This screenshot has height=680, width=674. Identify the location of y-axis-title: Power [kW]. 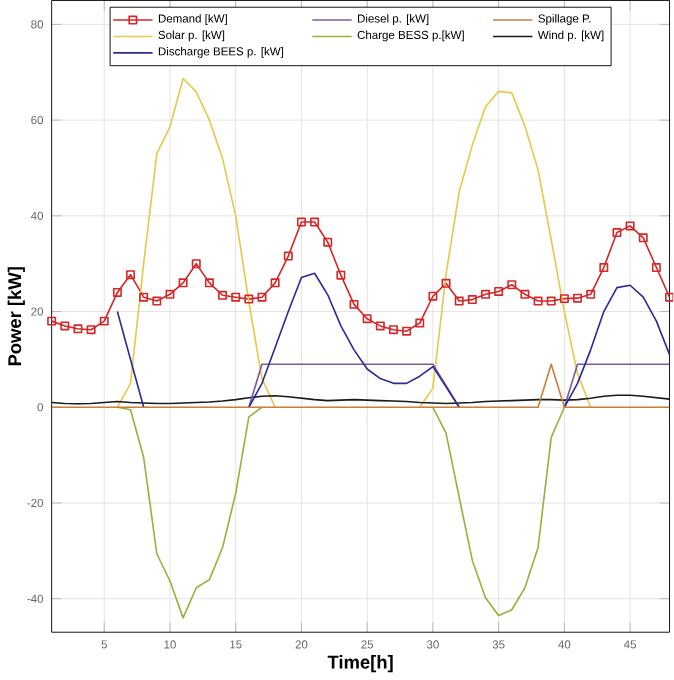
(17, 316).